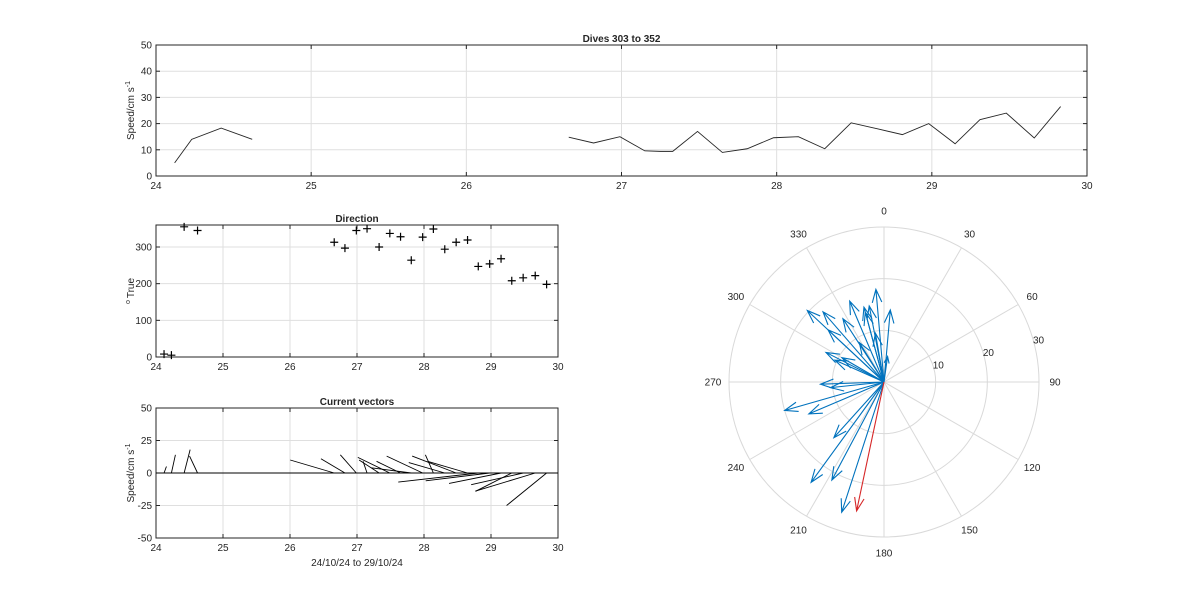  What do you see at coordinates (1039, 340) in the screenshot?
I see `compass-ring-label: 30` at bounding box center [1039, 340].